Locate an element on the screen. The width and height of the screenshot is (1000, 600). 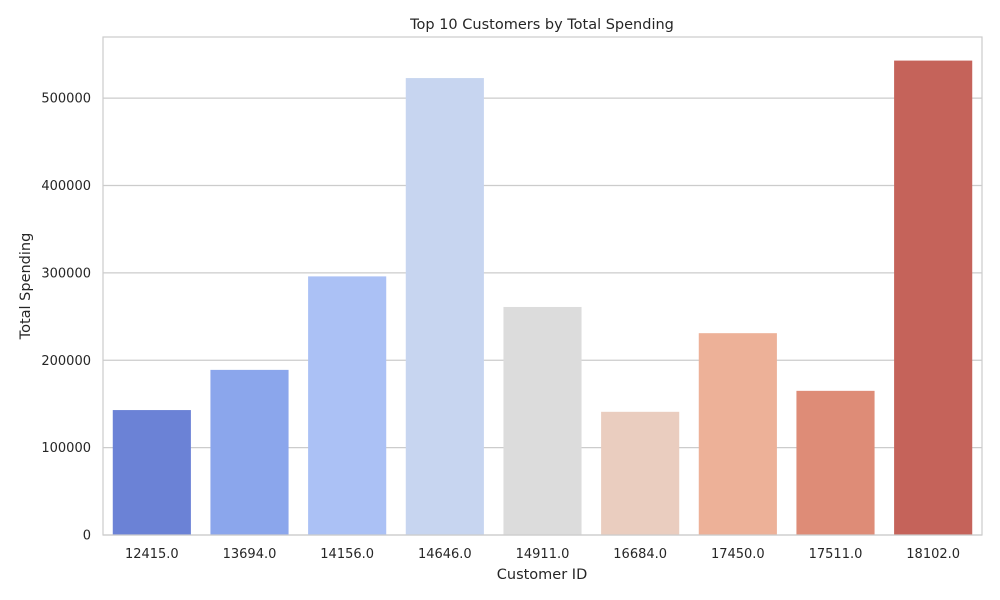
bar-14911.0 is located at coordinates (542, 420).